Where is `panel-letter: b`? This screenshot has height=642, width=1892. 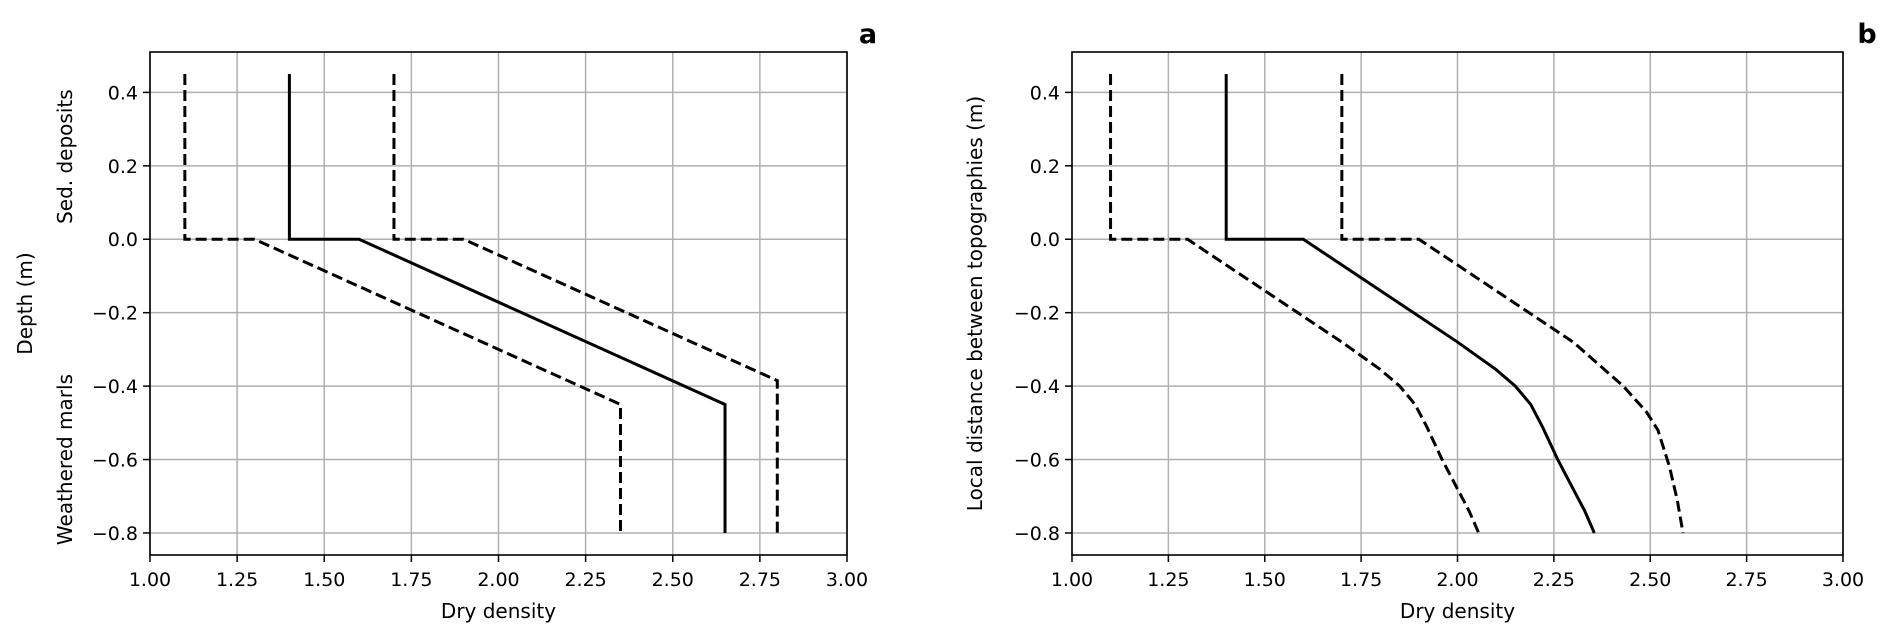 panel-letter: b is located at coordinates (1866, 34).